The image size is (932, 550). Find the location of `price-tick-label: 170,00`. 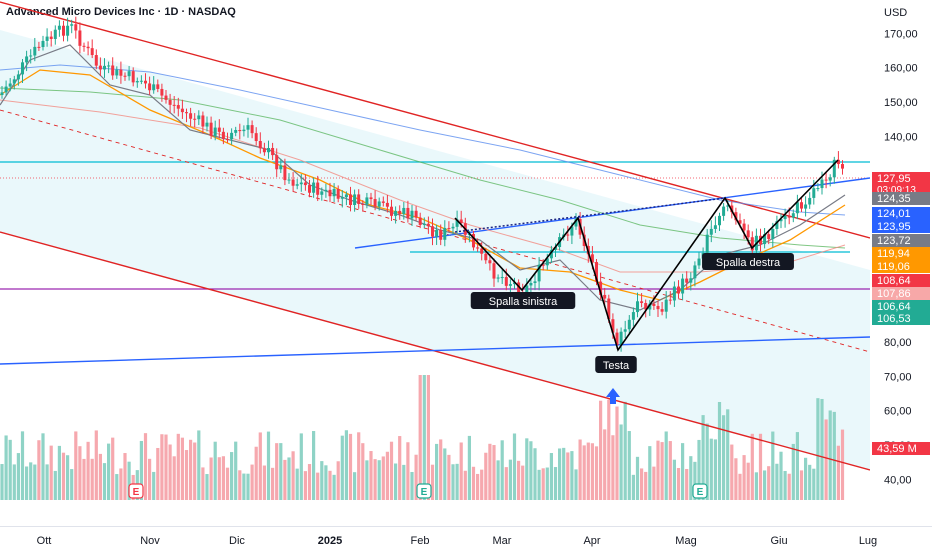

price-tick-label: 170,00 is located at coordinates (901, 34).